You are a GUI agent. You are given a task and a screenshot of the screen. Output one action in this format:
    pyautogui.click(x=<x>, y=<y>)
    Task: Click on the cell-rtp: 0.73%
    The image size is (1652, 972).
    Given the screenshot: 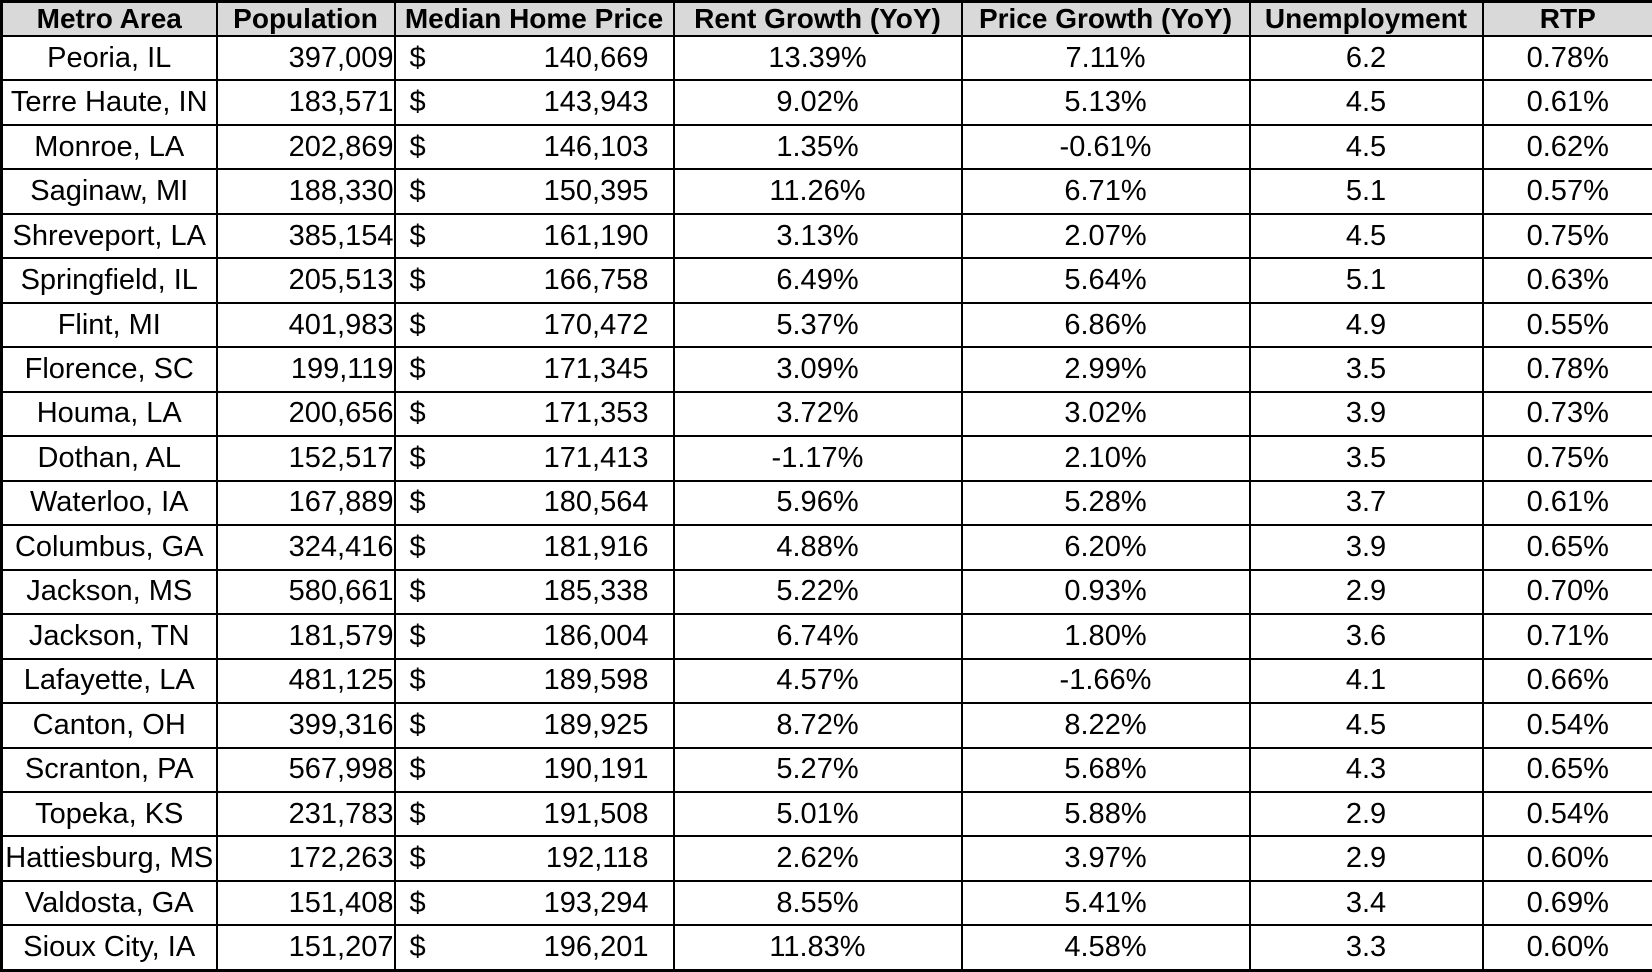 What is the action you would take?
    pyautogui.click(x=1566, y=414)
    